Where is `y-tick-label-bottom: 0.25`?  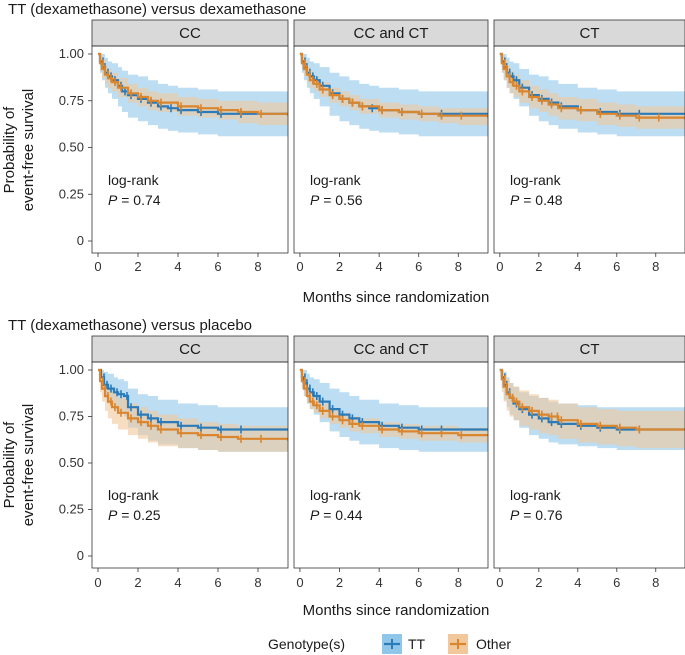
y-tick-label-bottom: 0.25 is located at coordinates (71, 509).